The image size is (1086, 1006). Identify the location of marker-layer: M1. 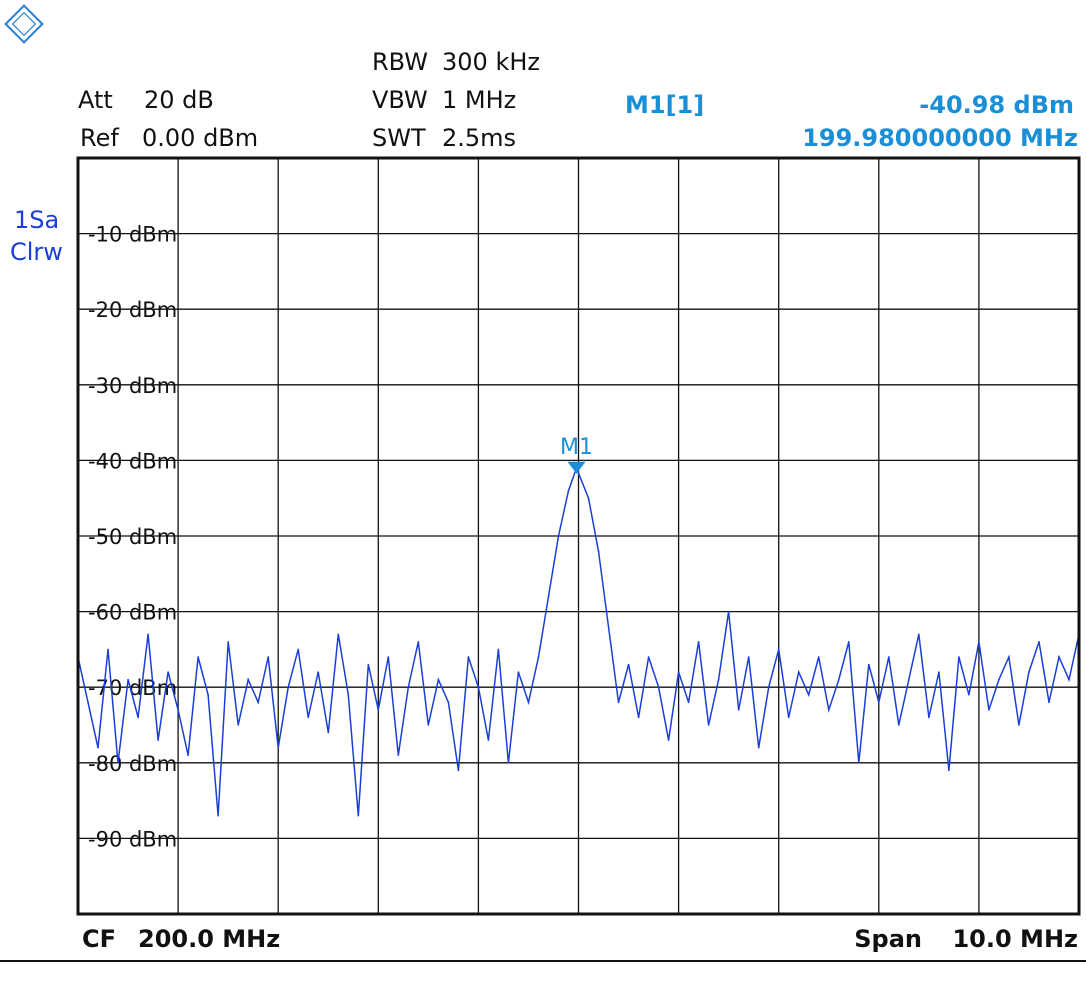
(576, 454).